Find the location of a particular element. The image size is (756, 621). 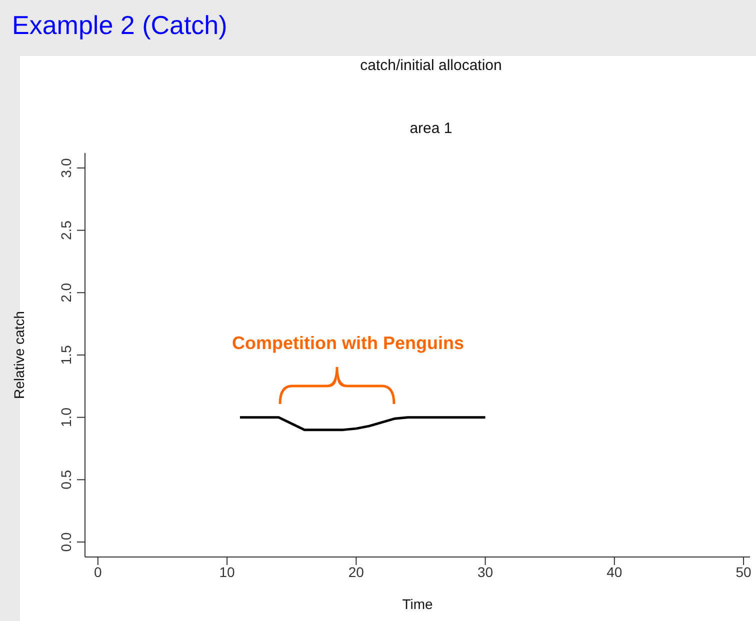

y-tick-label: 1.5 is located at coordinates (66, 355).